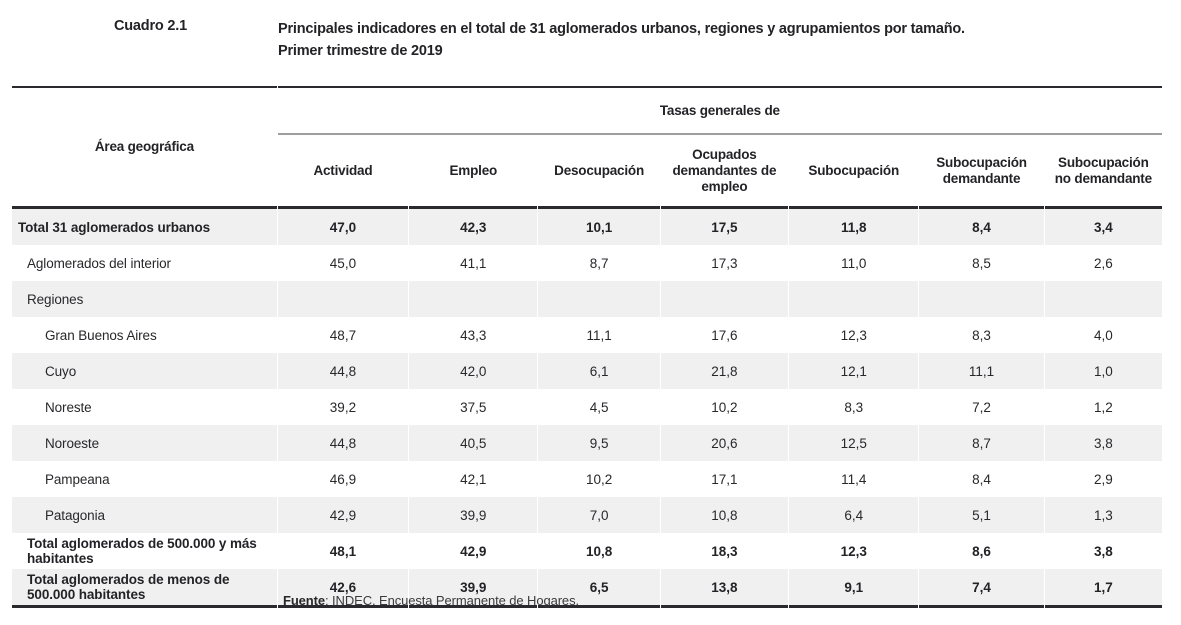 This screenshot has width=1181, height=625. Describe the element at coordinates (473, 227) in the screenshot. I see `data-cell: 42,3` at that location.